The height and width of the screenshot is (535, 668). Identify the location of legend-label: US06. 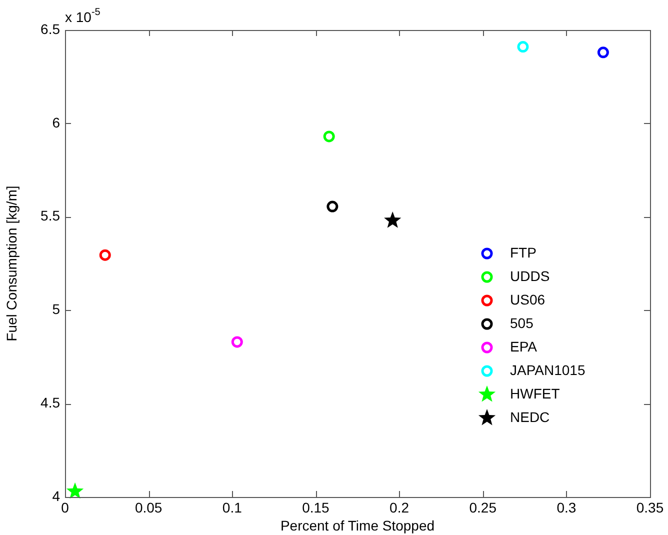
(528, 299).